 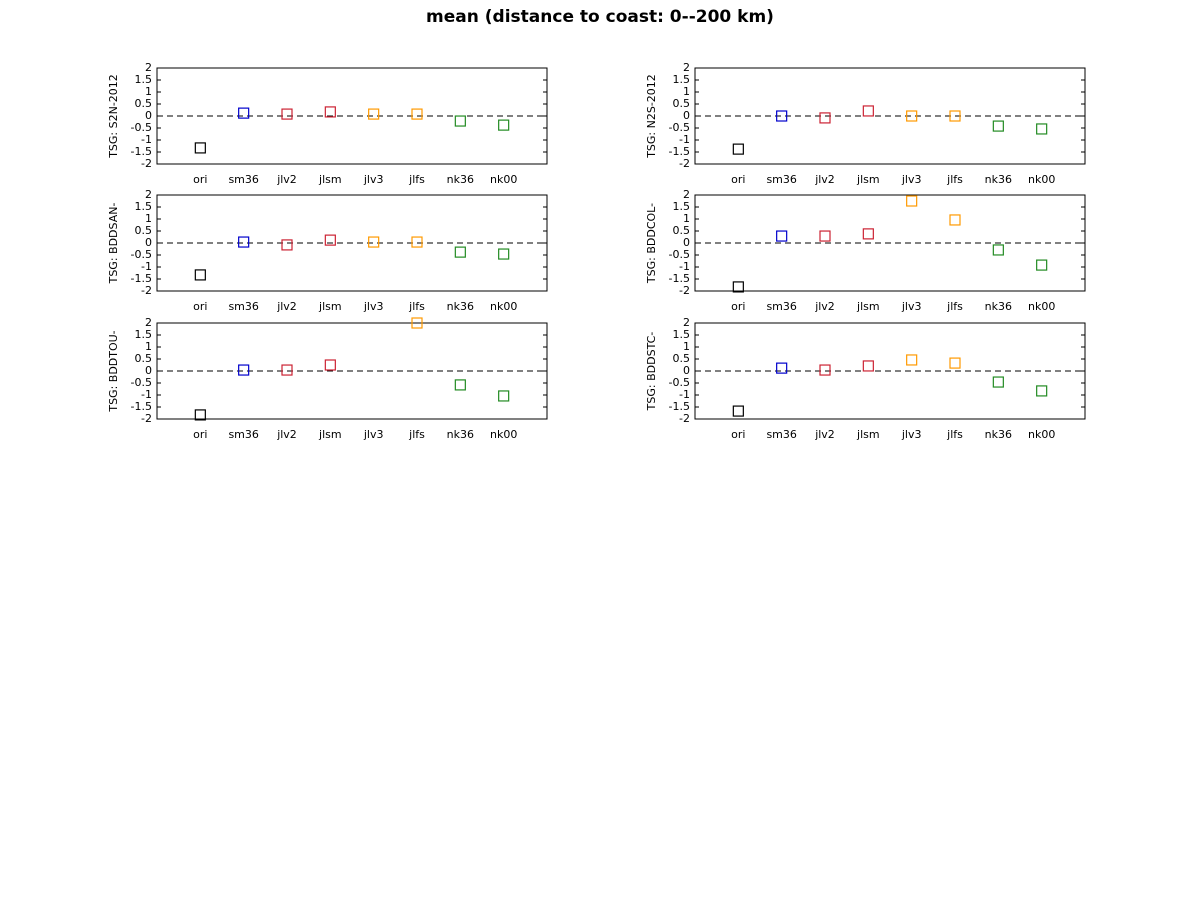 What do you see at coordinates (113, 244) in the screenshot?
I see `y-axis-label: TSG: BDDSAN-` at bounding box center [113, 244].